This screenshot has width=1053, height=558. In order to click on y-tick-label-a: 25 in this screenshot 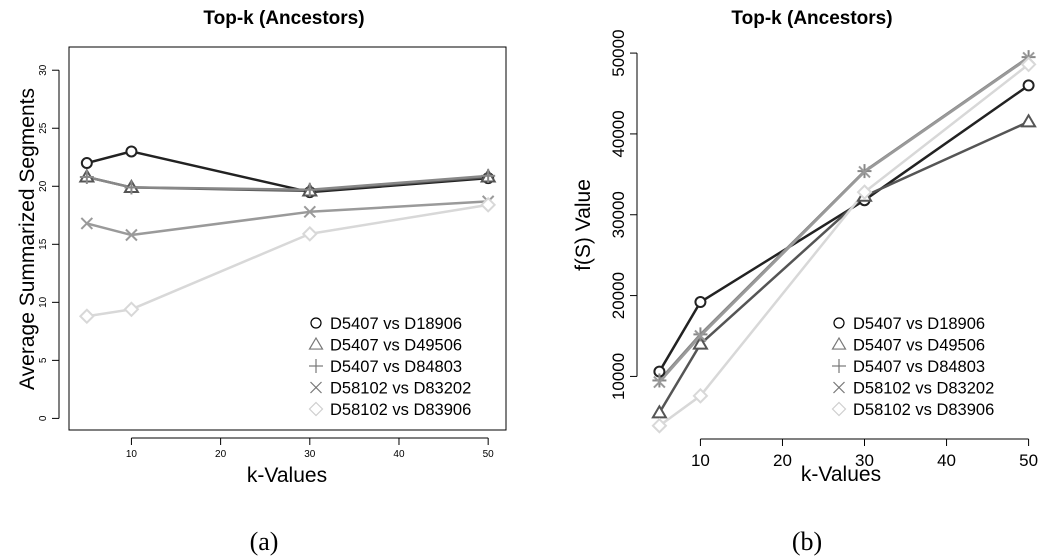, I will do `click(43, 128)`.